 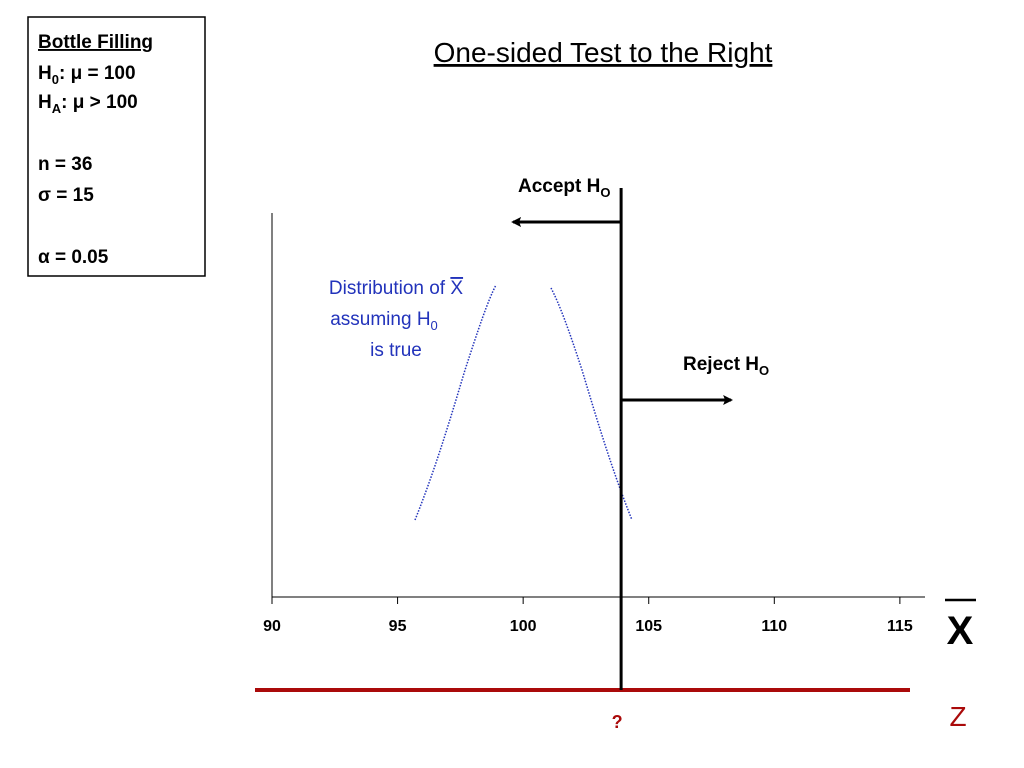 I want to click on x-axis-label: X, so click(x=960, y=631).